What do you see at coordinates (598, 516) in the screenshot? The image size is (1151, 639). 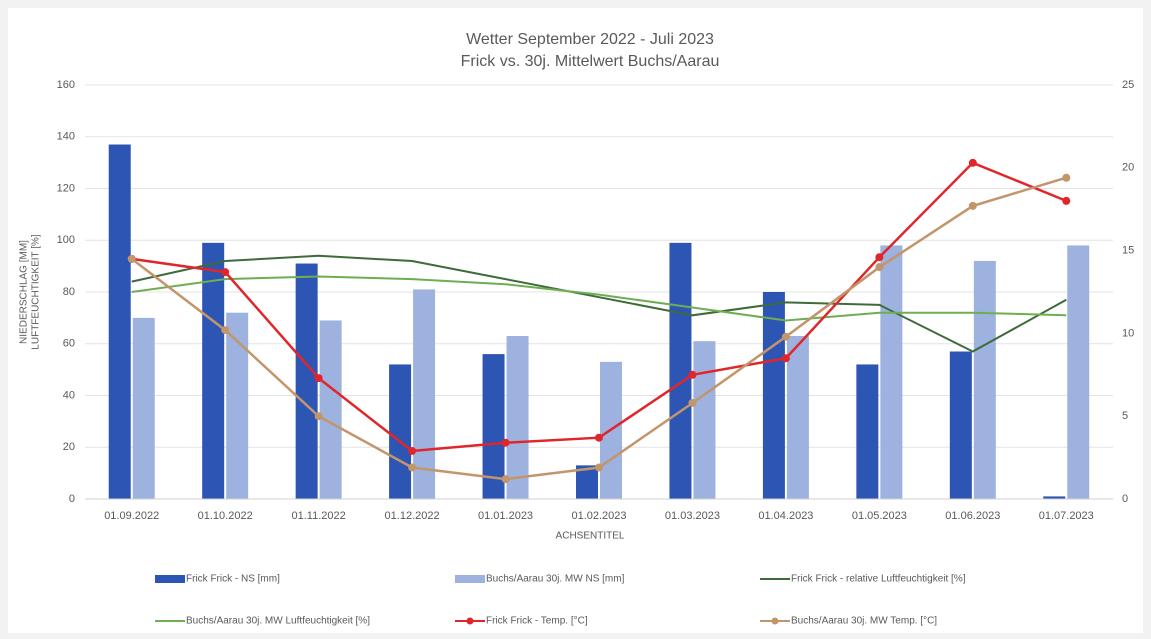 I see `x-tick-label: 01.02.2023` at bounding box center [598, 516].